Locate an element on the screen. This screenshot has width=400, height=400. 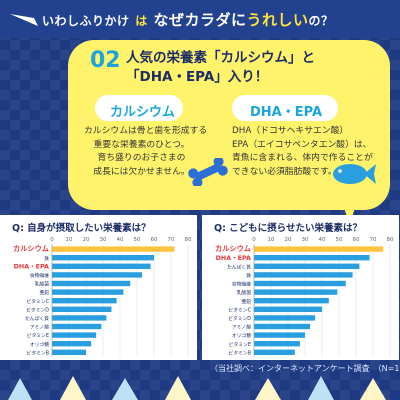
callout-line-1: 人気の栄養素「カルシウム」と is located at coordinates (220, 58).